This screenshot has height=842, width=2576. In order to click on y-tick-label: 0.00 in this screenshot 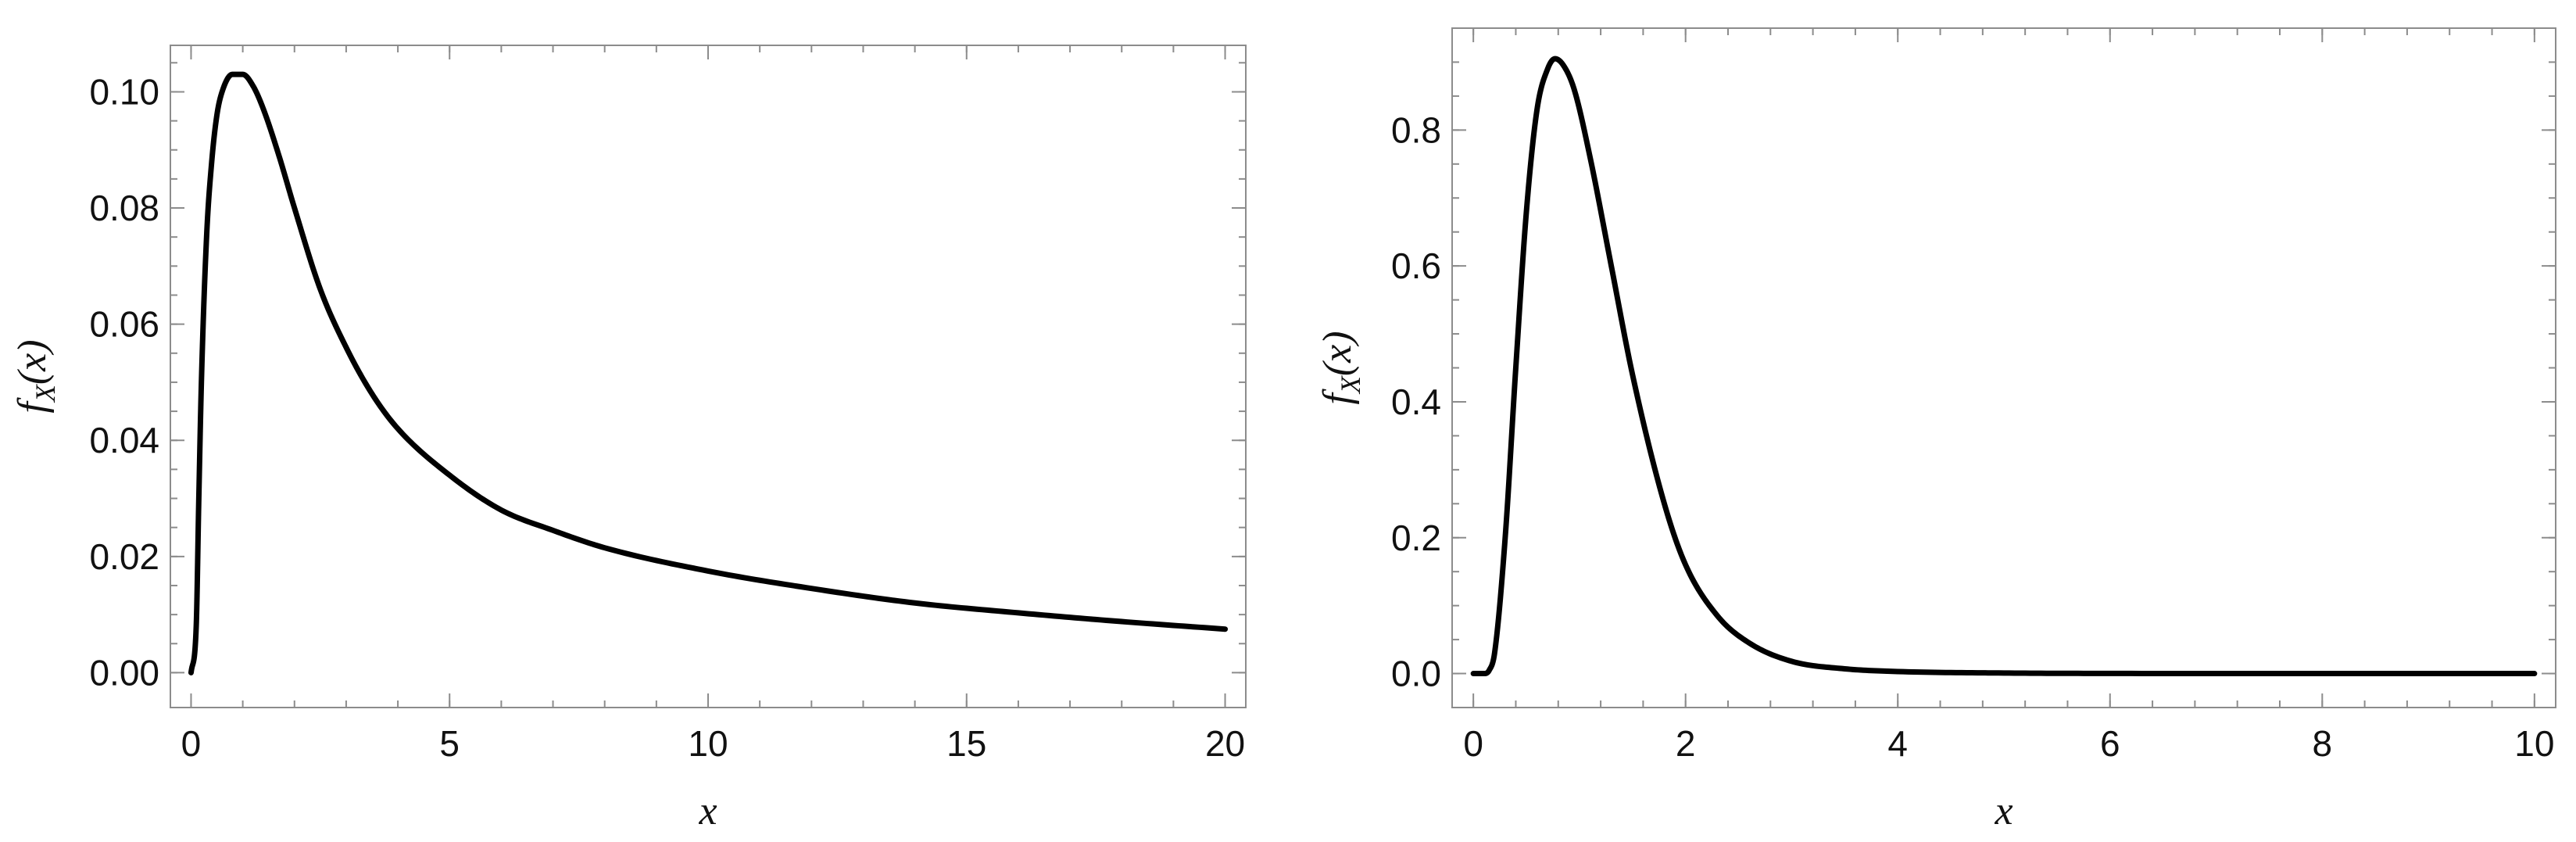, I will do `click(124, 672)`.